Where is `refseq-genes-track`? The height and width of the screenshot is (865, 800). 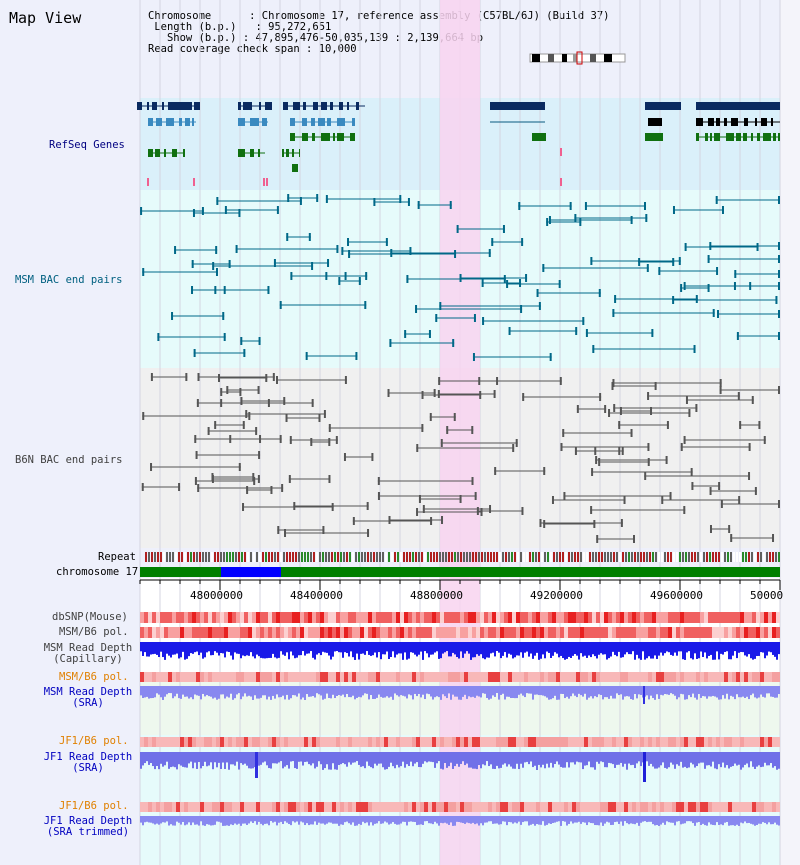
refseq-genes-track is located at coordinates (458, 144).